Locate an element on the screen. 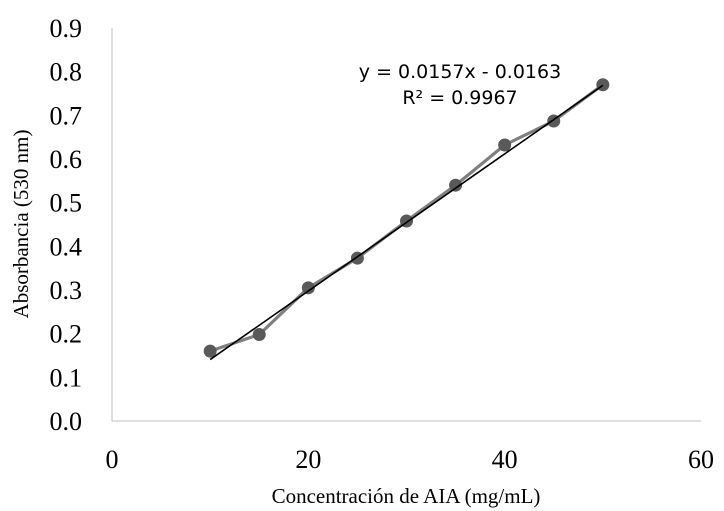 This screenshot has width=724, height=511. x-tick-labels: 0 20 40 60 is located at coordinates (410, 459).